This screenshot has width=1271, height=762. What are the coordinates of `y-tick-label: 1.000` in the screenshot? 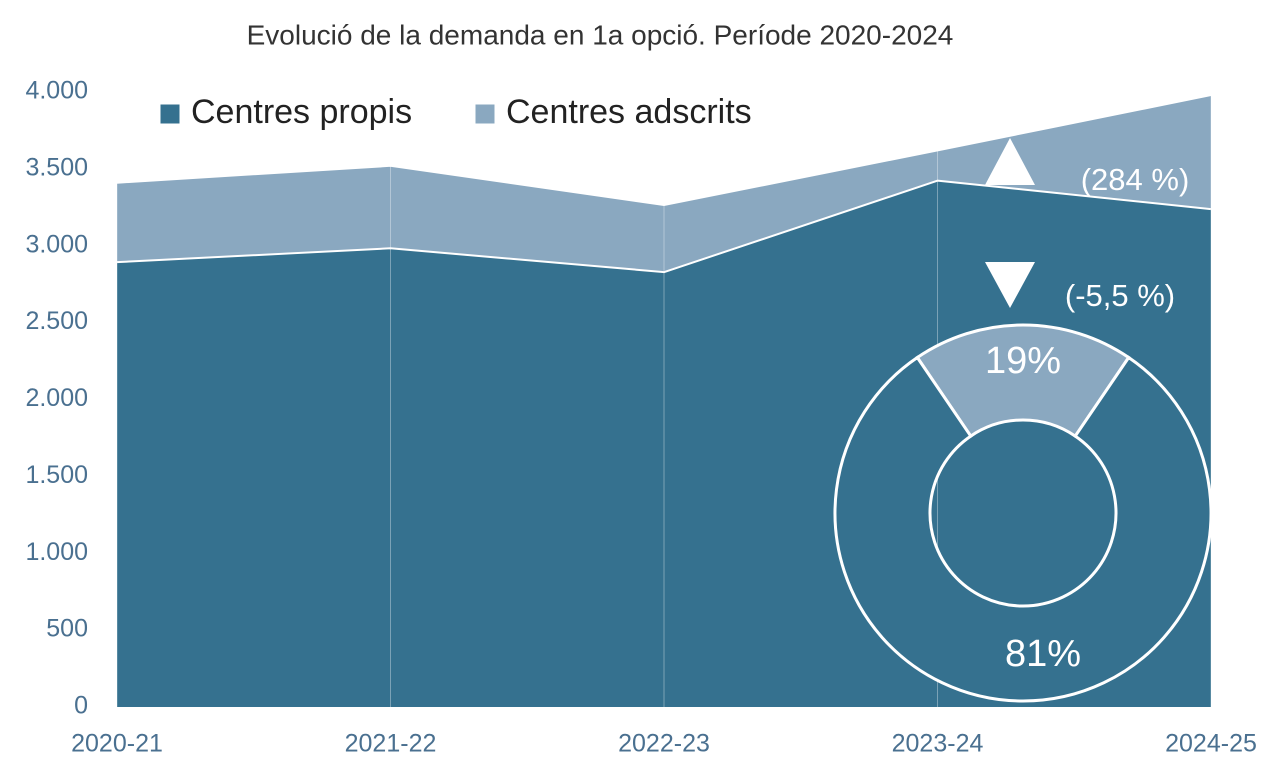 It's located at (56, 552).